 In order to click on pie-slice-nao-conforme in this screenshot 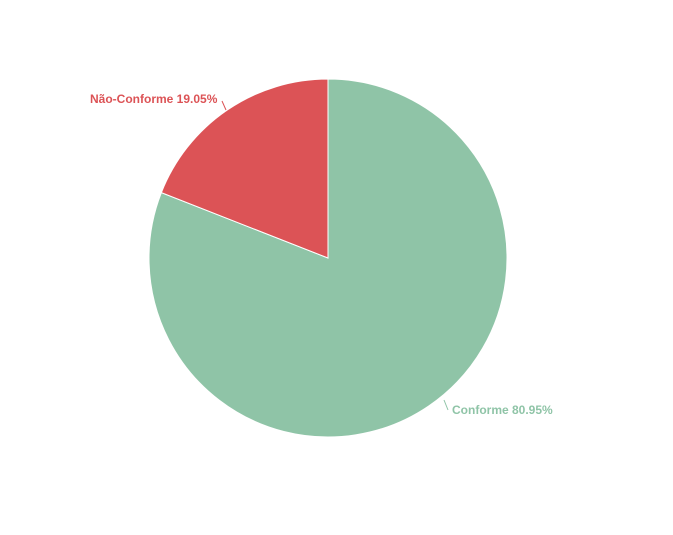, I will do `click(244, 168)`.